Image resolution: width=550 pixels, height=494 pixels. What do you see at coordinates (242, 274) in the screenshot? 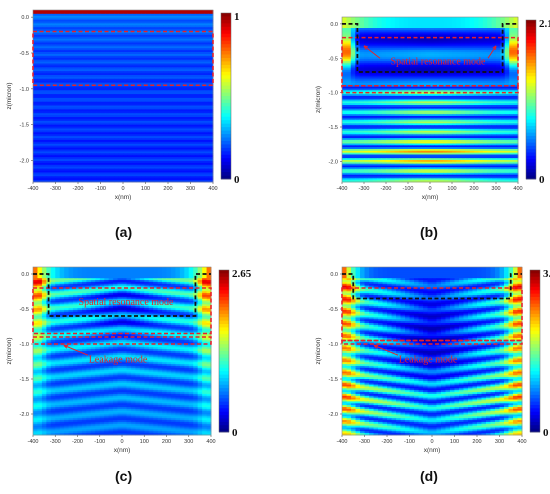
I see `colorbar-max-label: 2.65` at bounding box center [242, 274].